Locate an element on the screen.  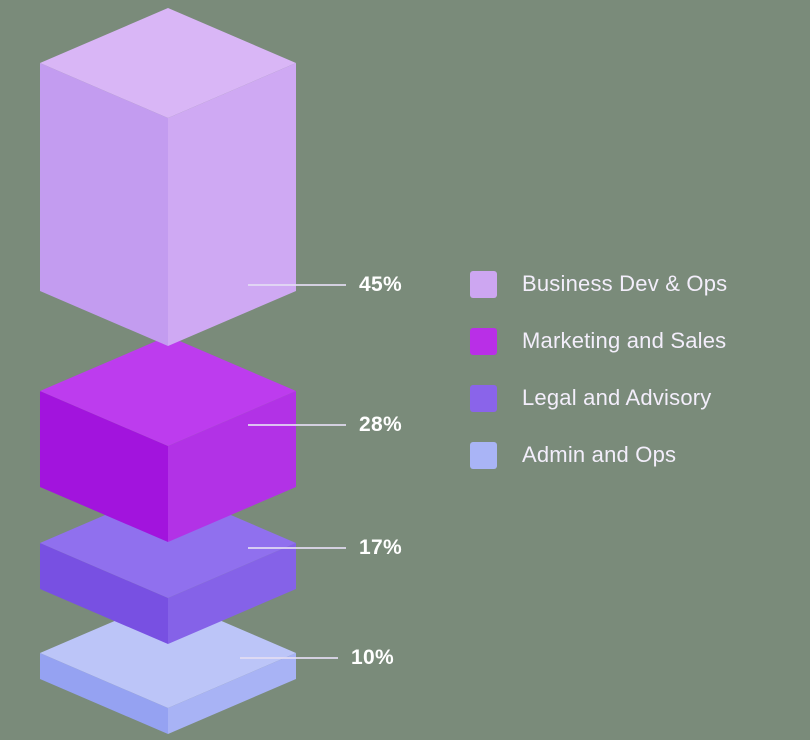
legend-label: Legal and Advisory is located at coordinates (617, 397).